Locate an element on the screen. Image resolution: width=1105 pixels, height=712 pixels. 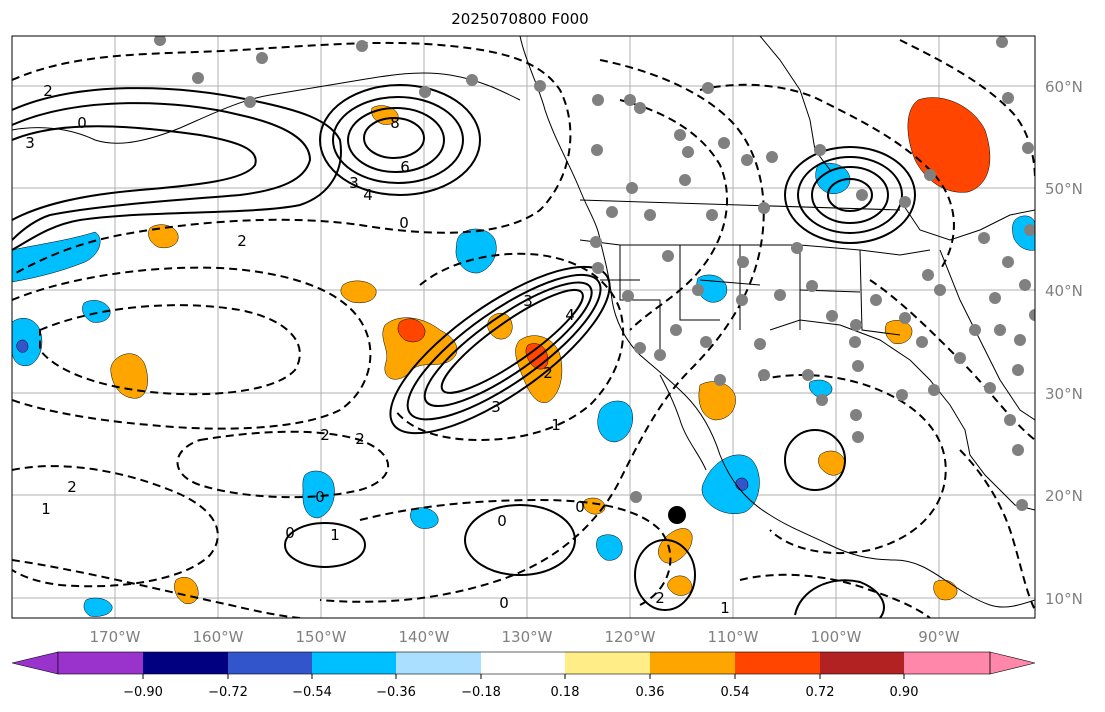
longitude-label: 120°W is located at coordinates (630, 637).